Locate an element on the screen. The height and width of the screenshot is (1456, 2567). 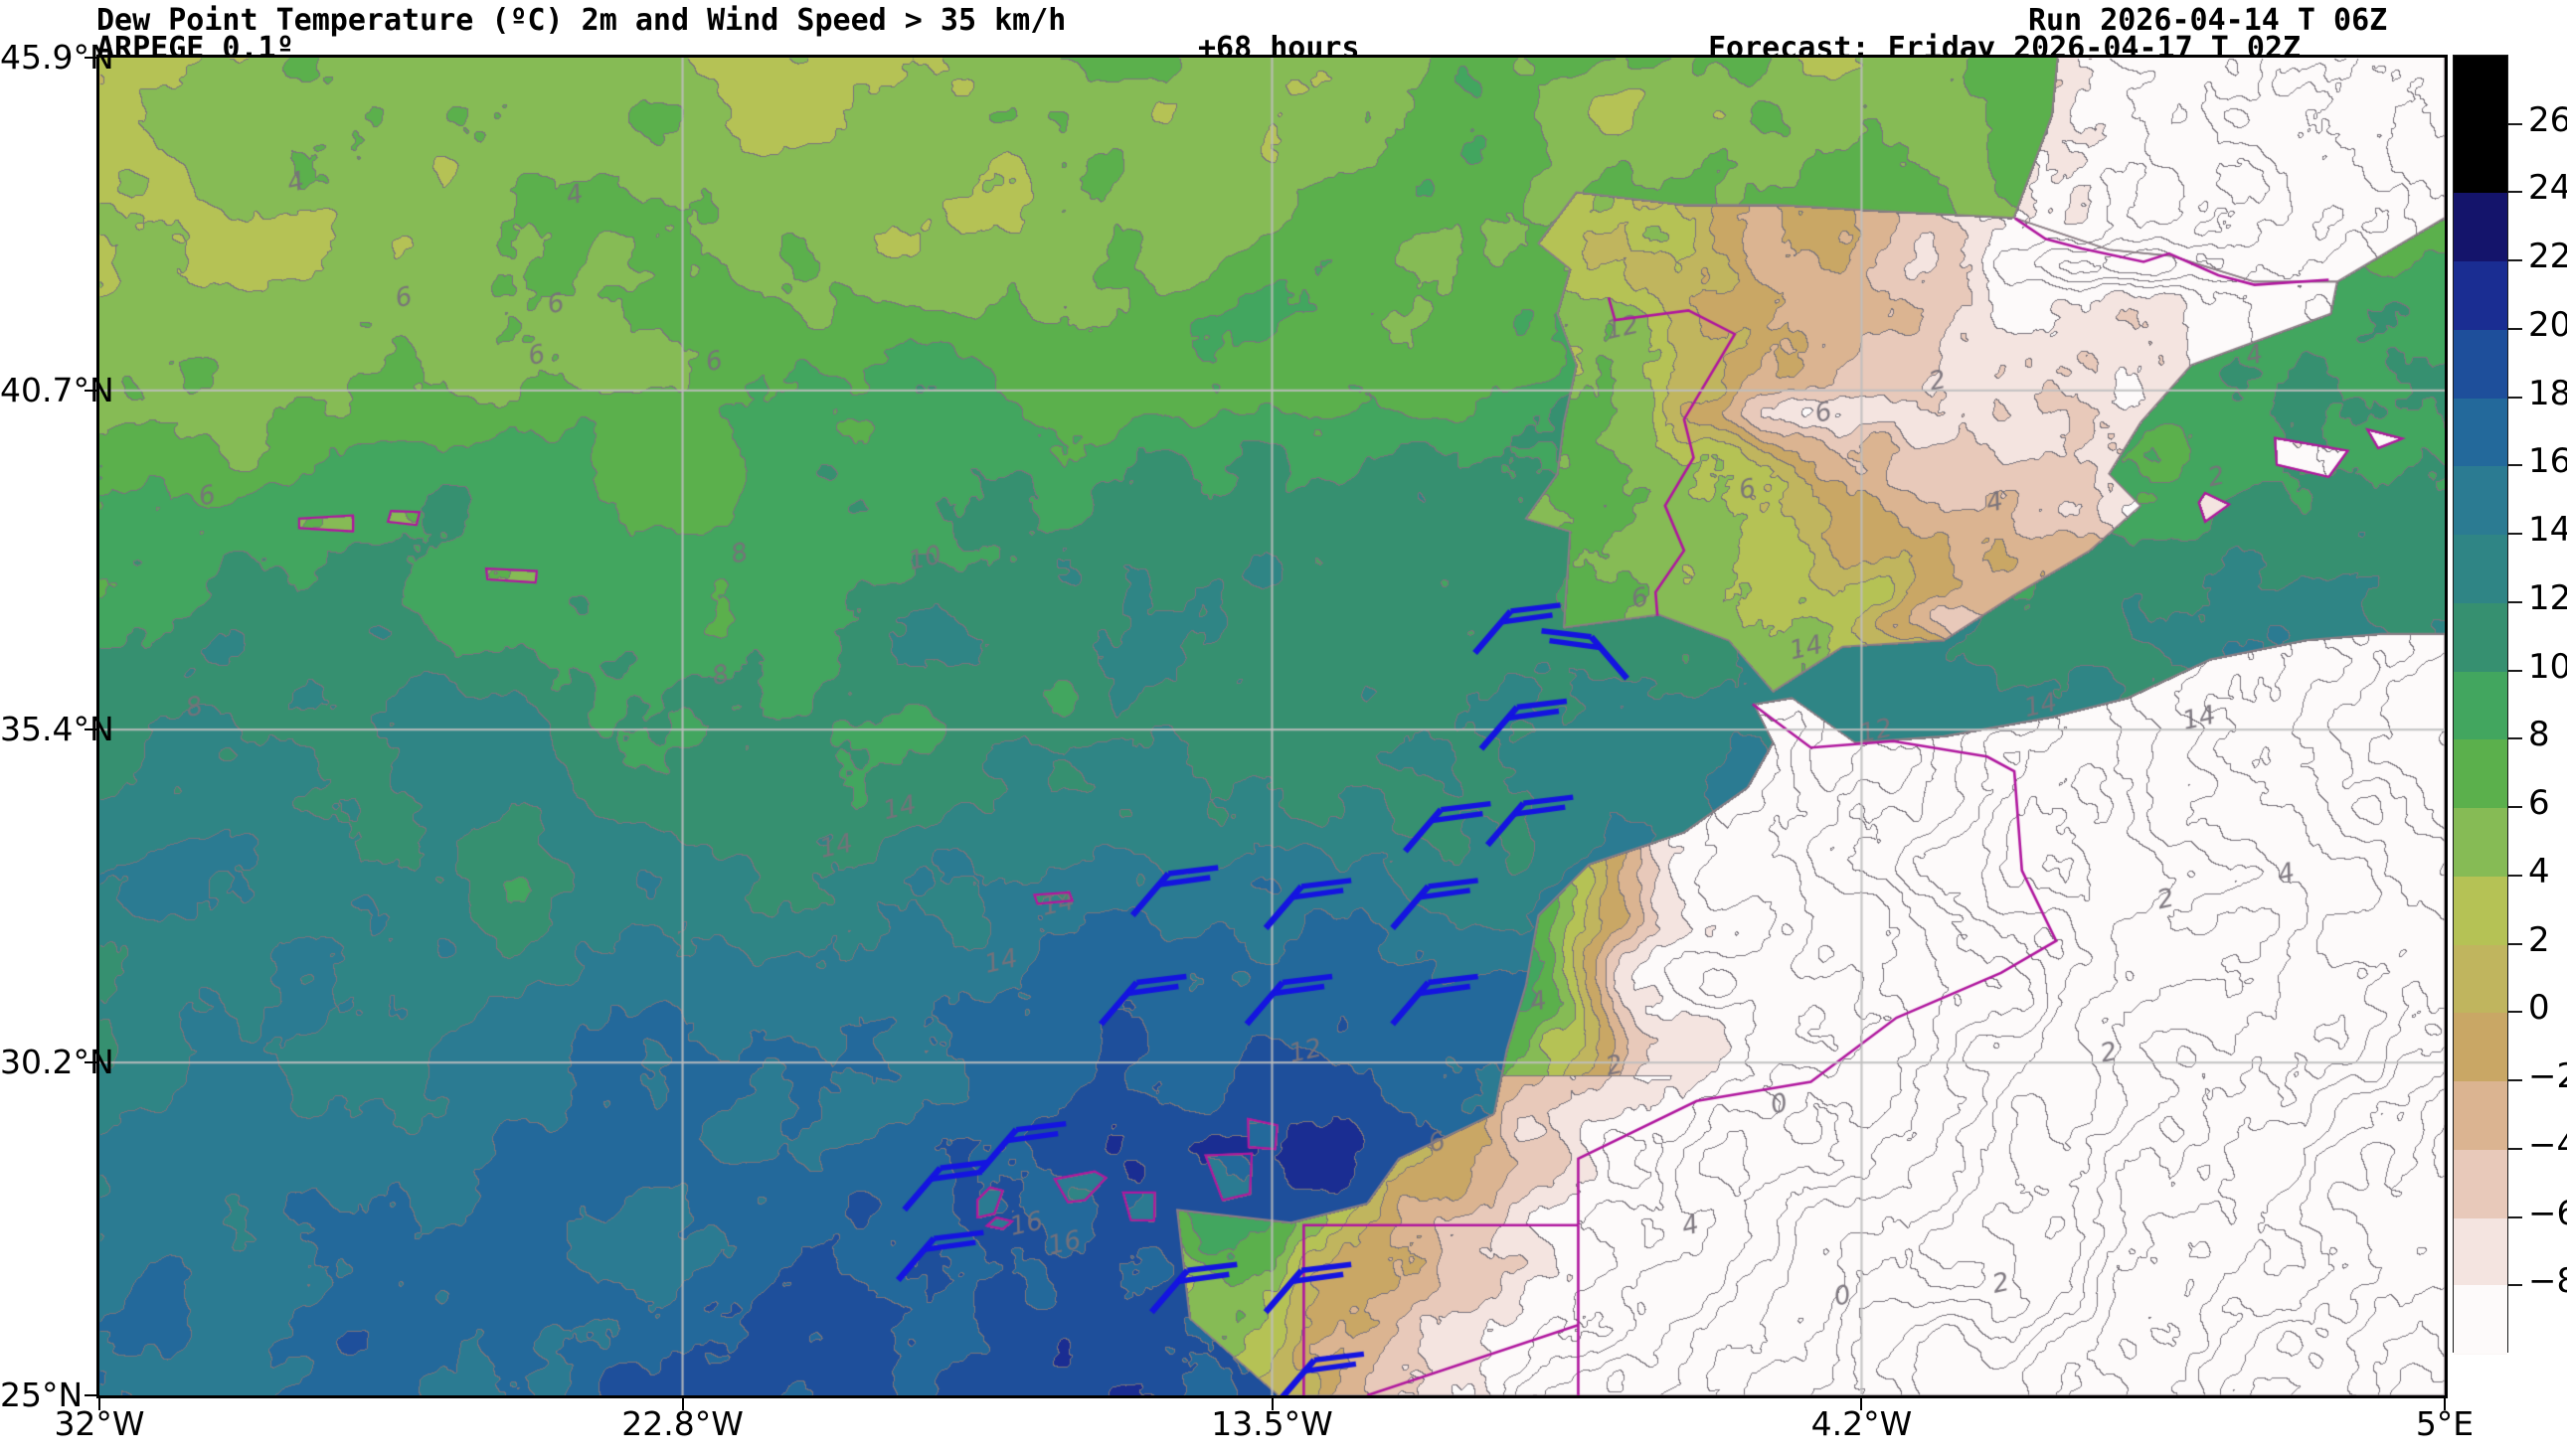
lon-tick-label: 5°E is located at coordinates (2445, 1423).